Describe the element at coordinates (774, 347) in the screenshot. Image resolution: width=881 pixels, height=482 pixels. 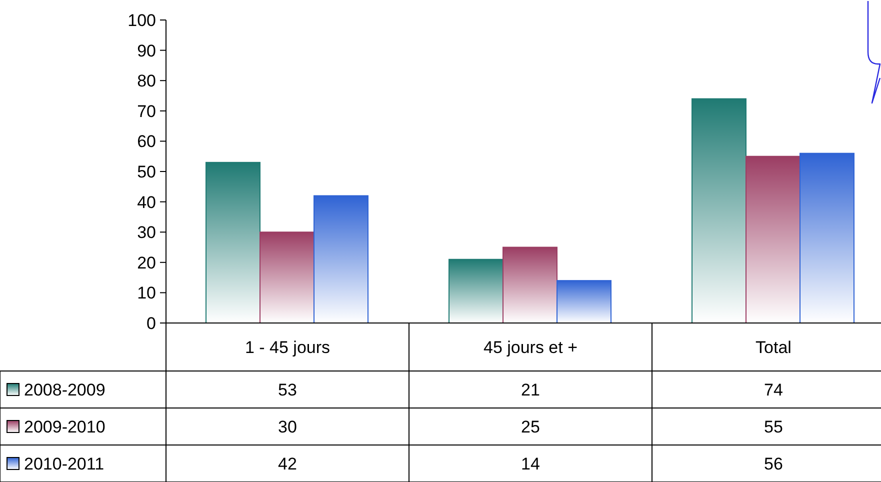
I see `x-tick-label: Total` at that location.